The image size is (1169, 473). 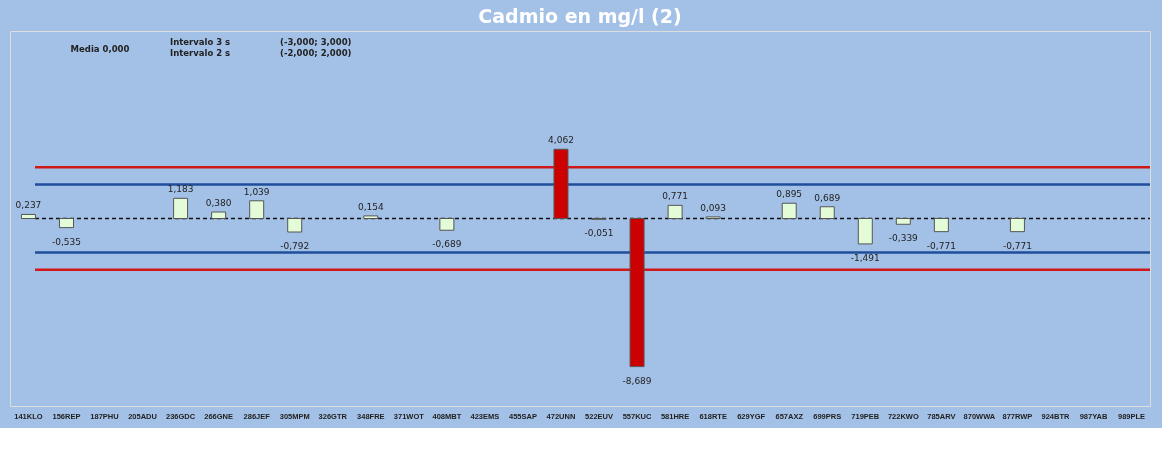 I want to click on annotation: (-3,000; 3,000), so click(x=316, y=42).